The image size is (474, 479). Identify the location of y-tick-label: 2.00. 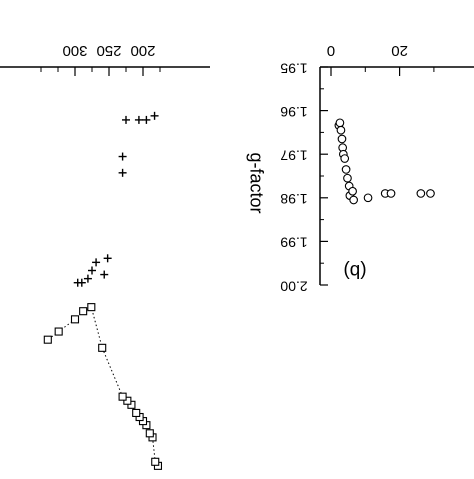
(293, 286).